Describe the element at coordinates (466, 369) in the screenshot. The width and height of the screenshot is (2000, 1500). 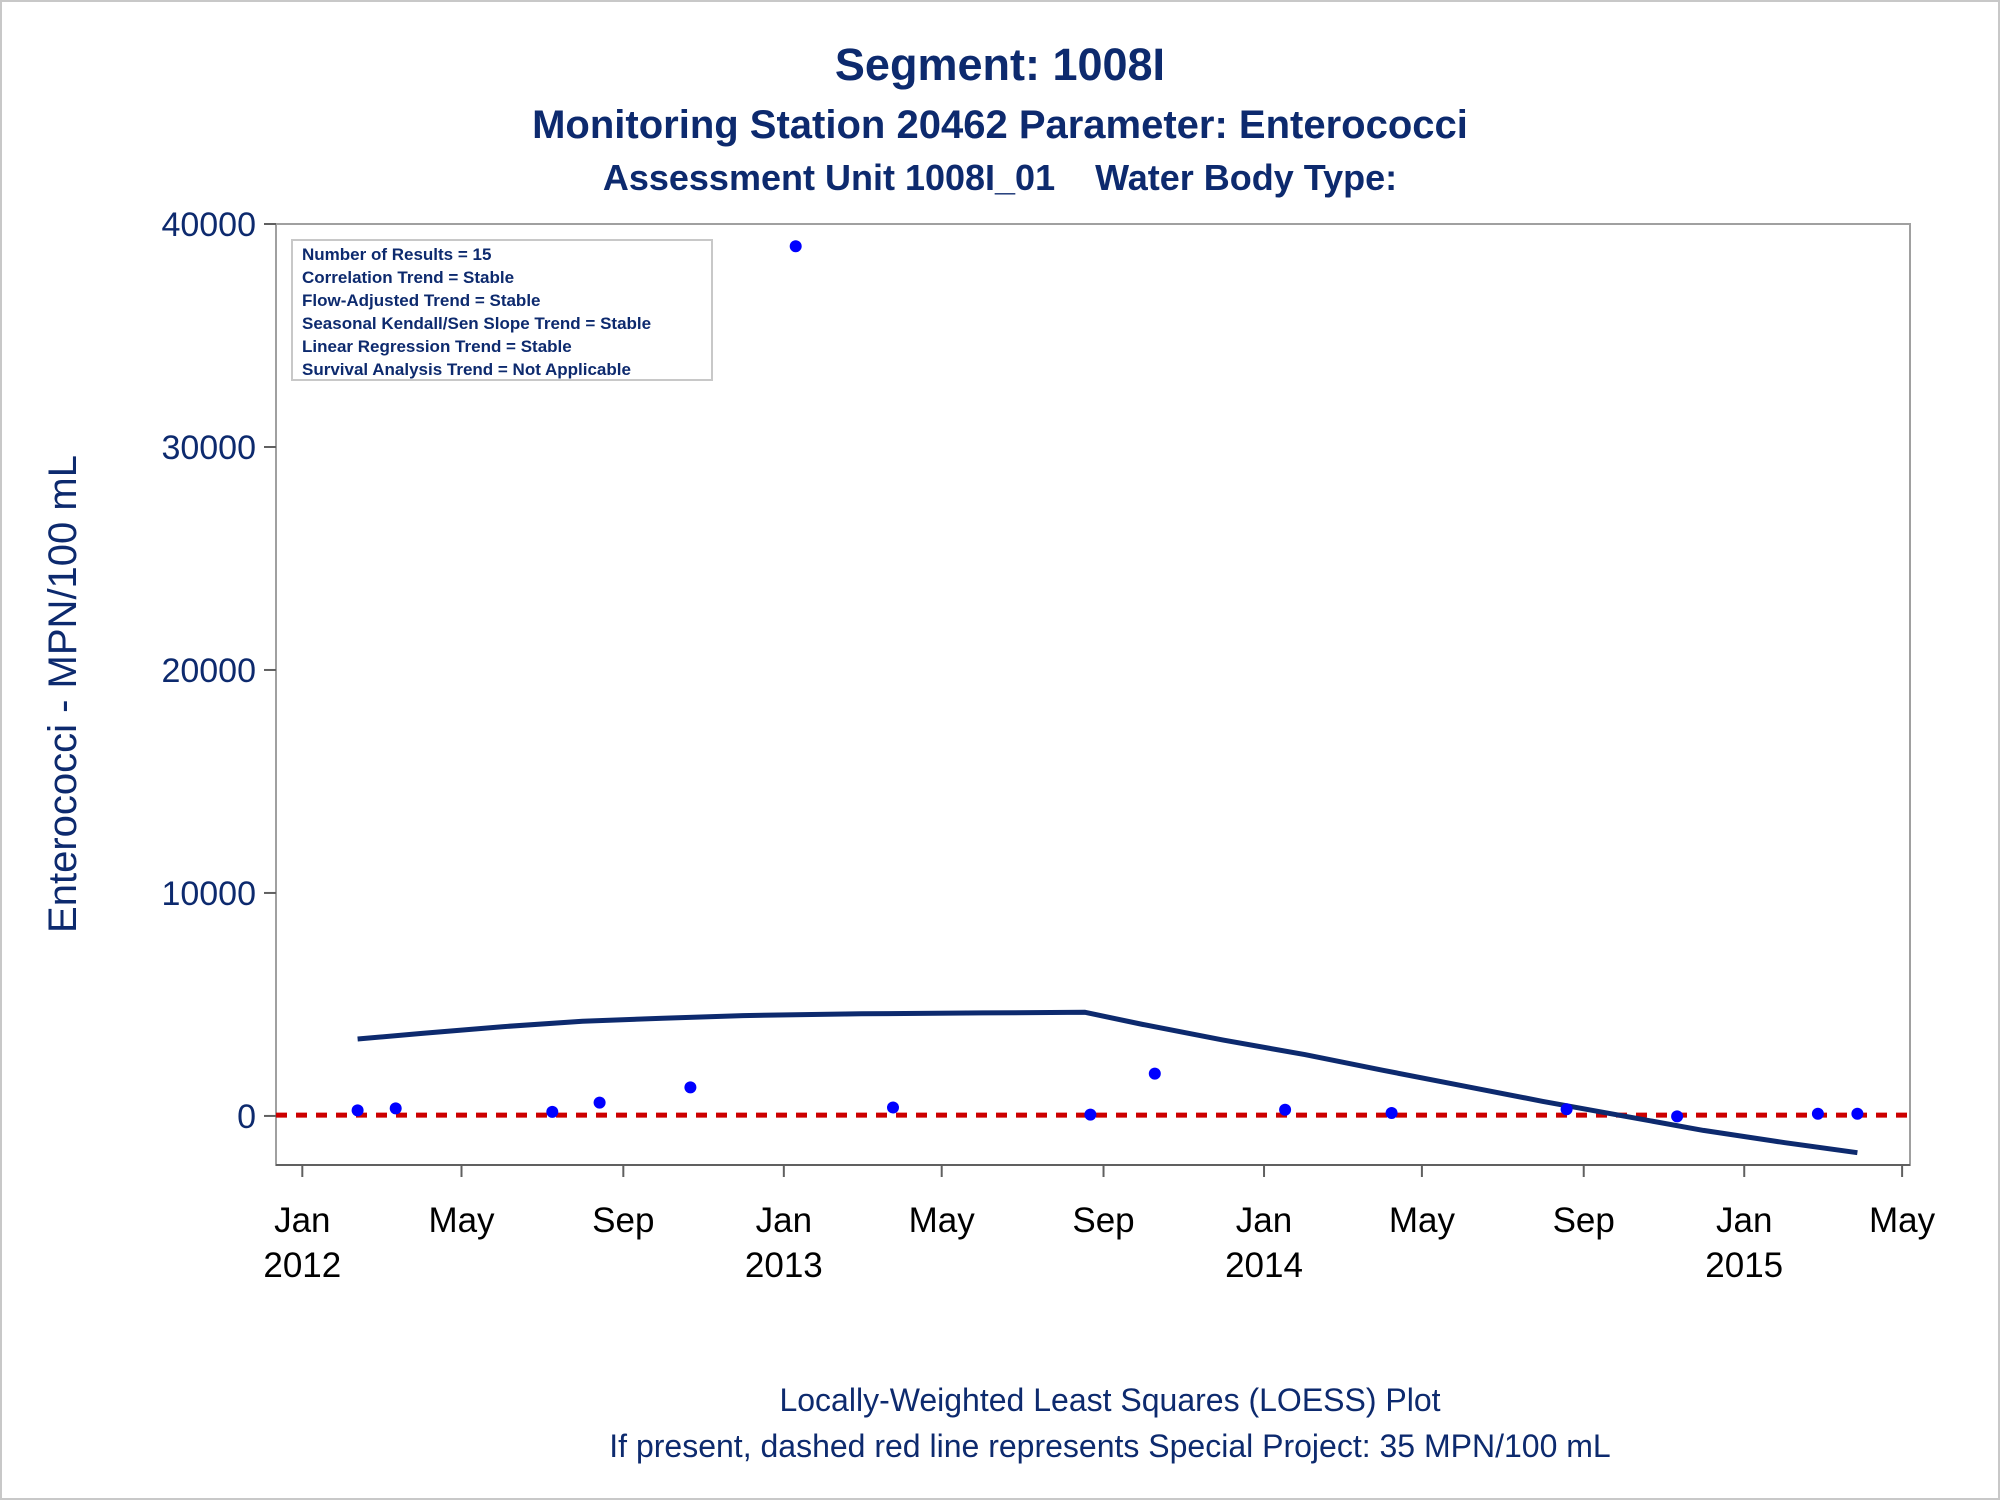
I see `stats-line: Survival Analysis Trend = Not Applicable` at that location.